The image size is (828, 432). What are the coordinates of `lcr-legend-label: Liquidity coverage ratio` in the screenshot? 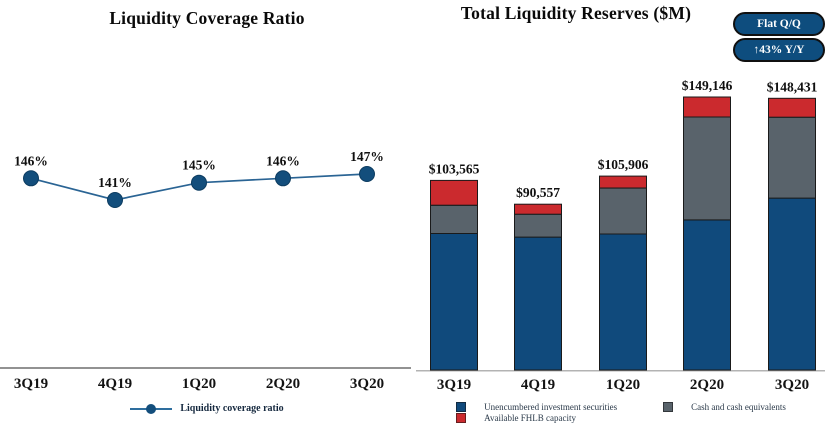 It's located at (232, 408).